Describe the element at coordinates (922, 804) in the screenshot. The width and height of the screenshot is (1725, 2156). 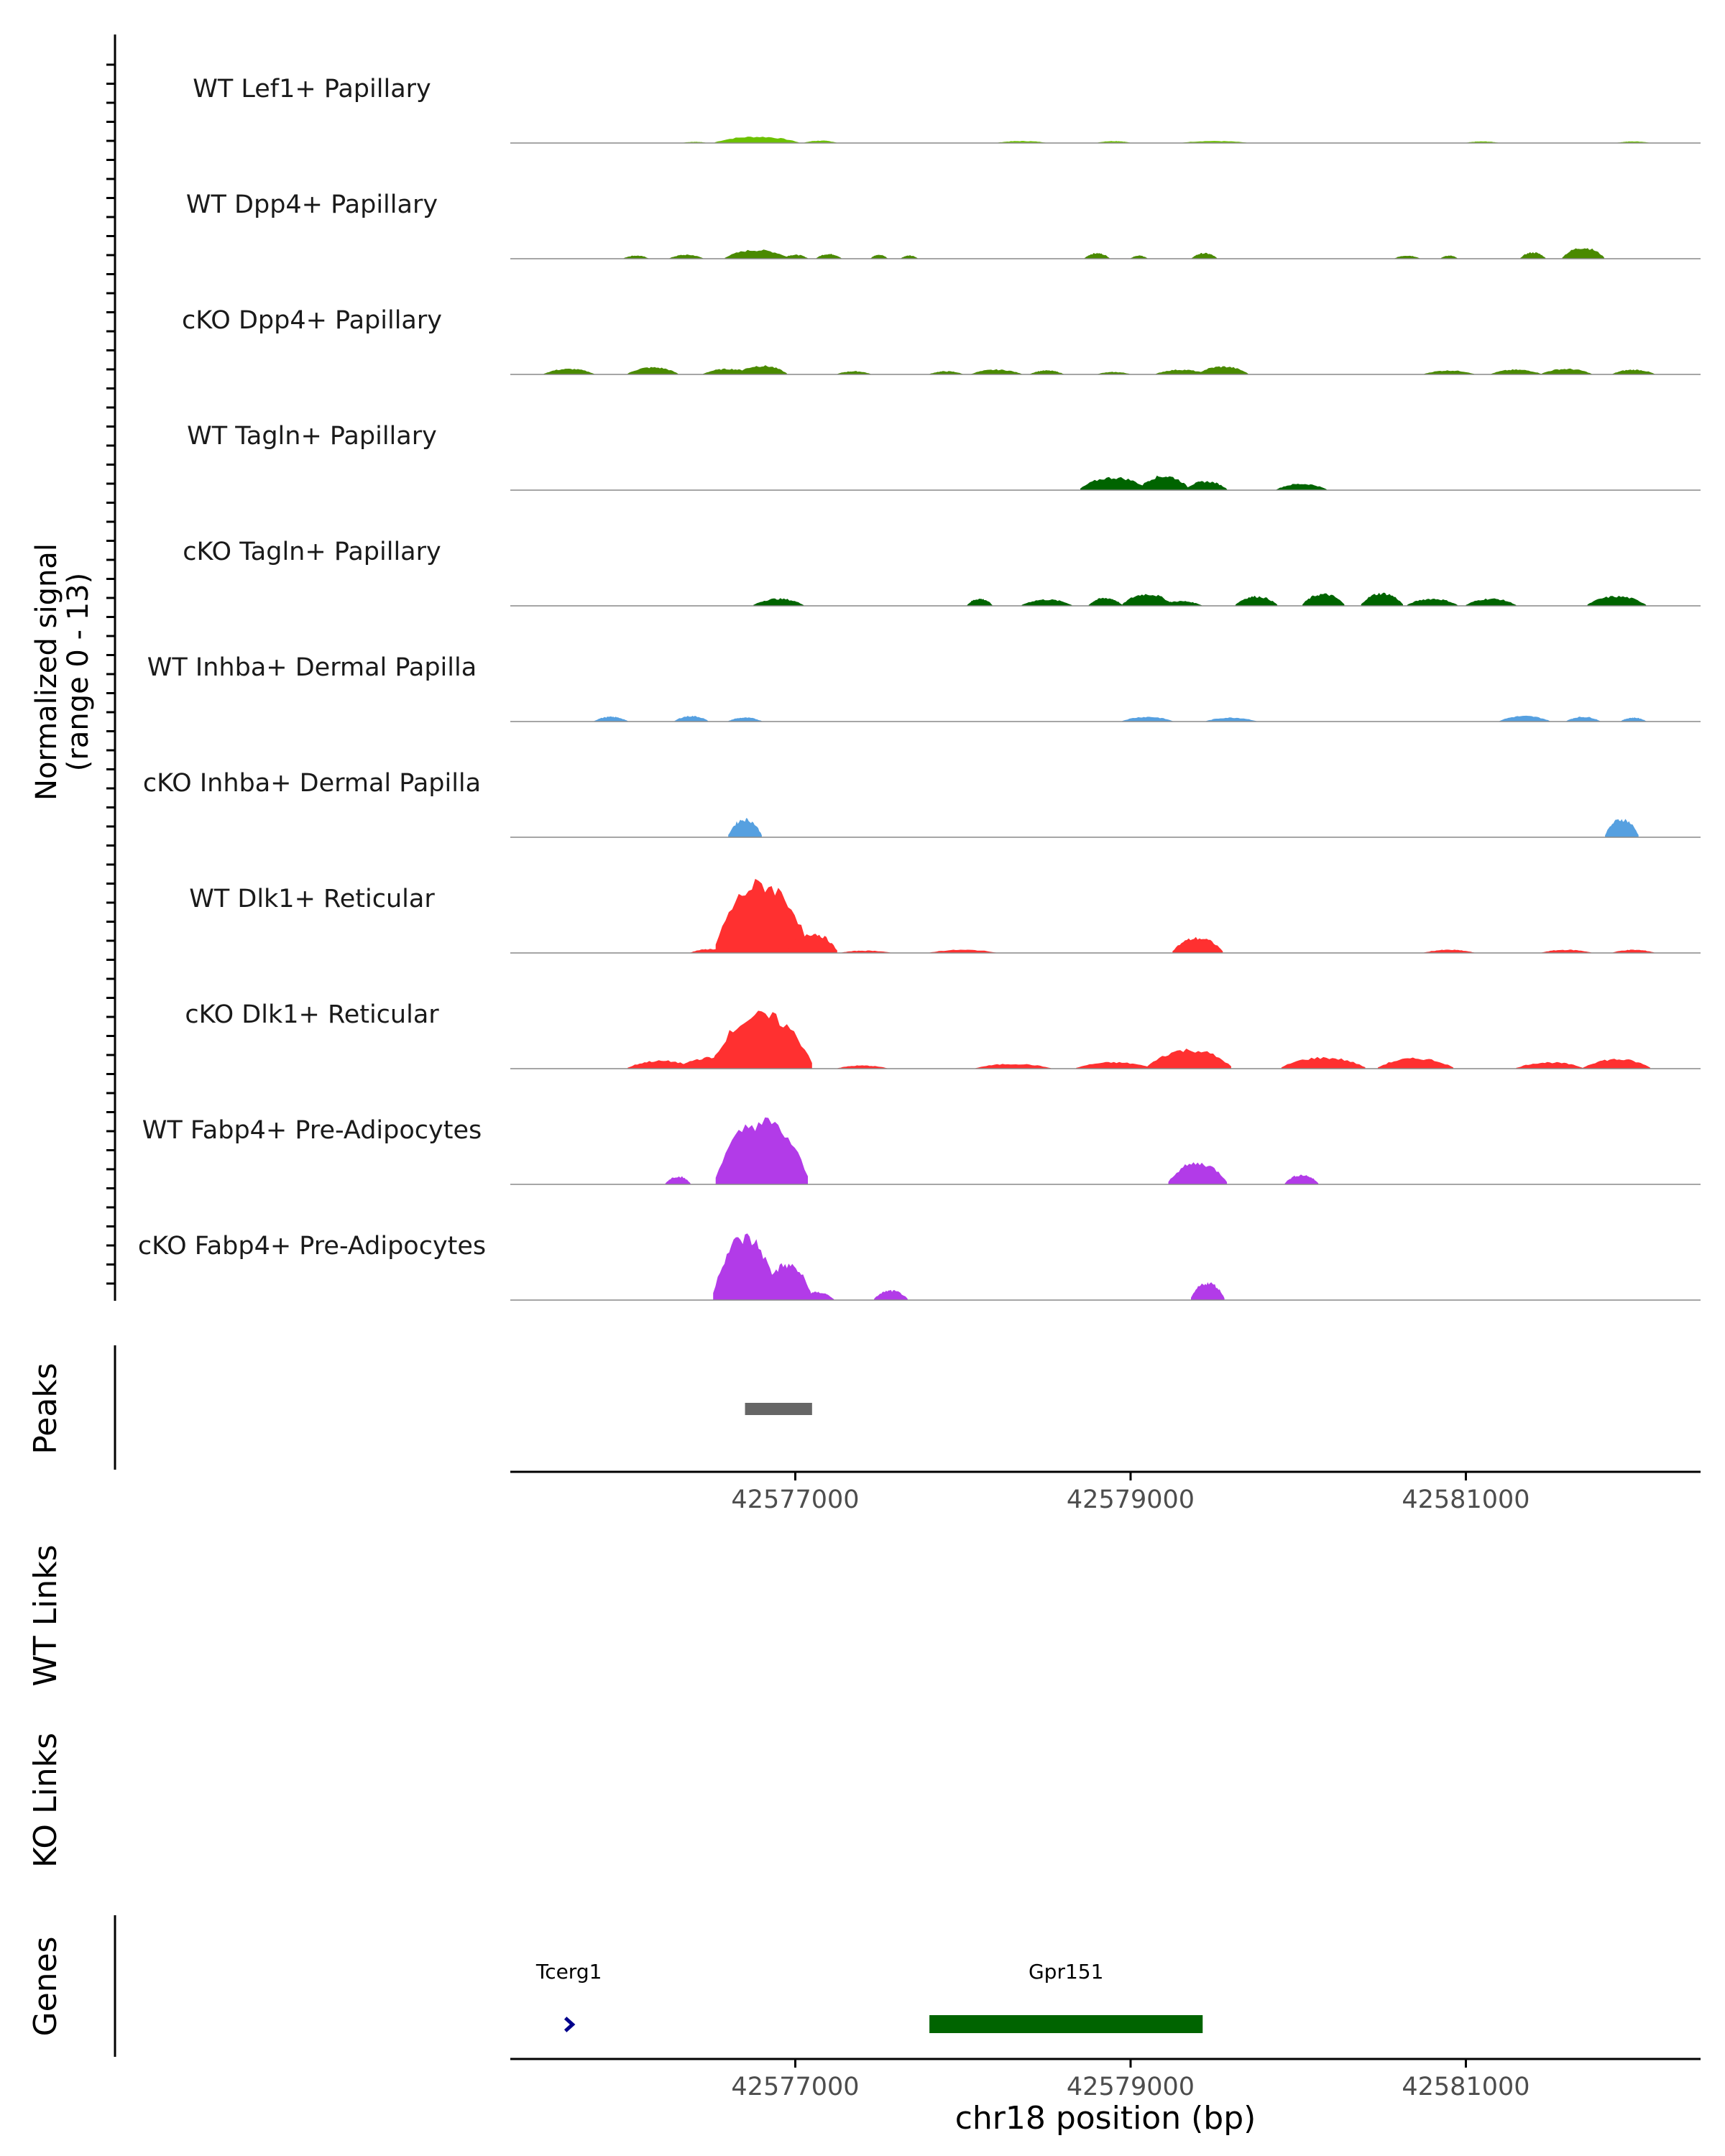
I see `coverage-track: cKO Inhba+ Dermal Papilla` at that location.